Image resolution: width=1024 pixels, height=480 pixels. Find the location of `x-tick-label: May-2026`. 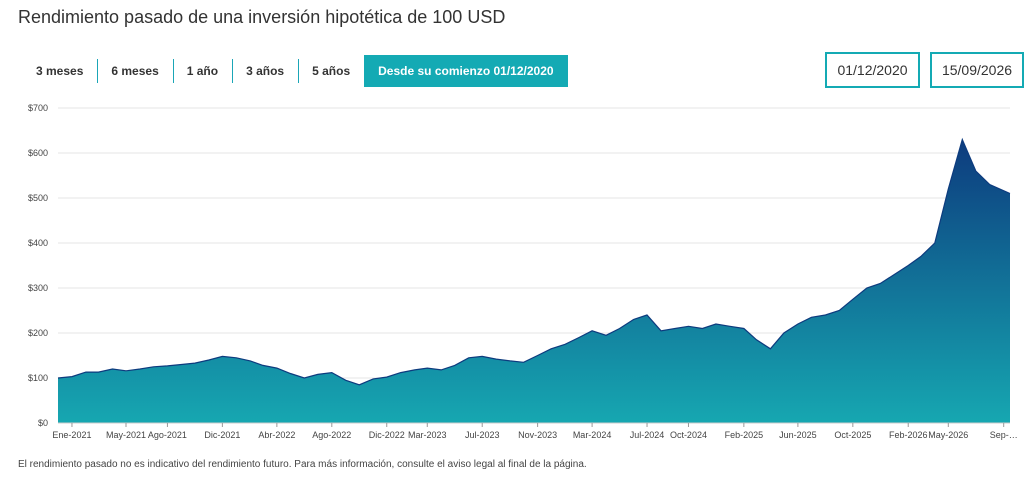

x-tick-label: May-2026 is located at coordinates (948, 435).